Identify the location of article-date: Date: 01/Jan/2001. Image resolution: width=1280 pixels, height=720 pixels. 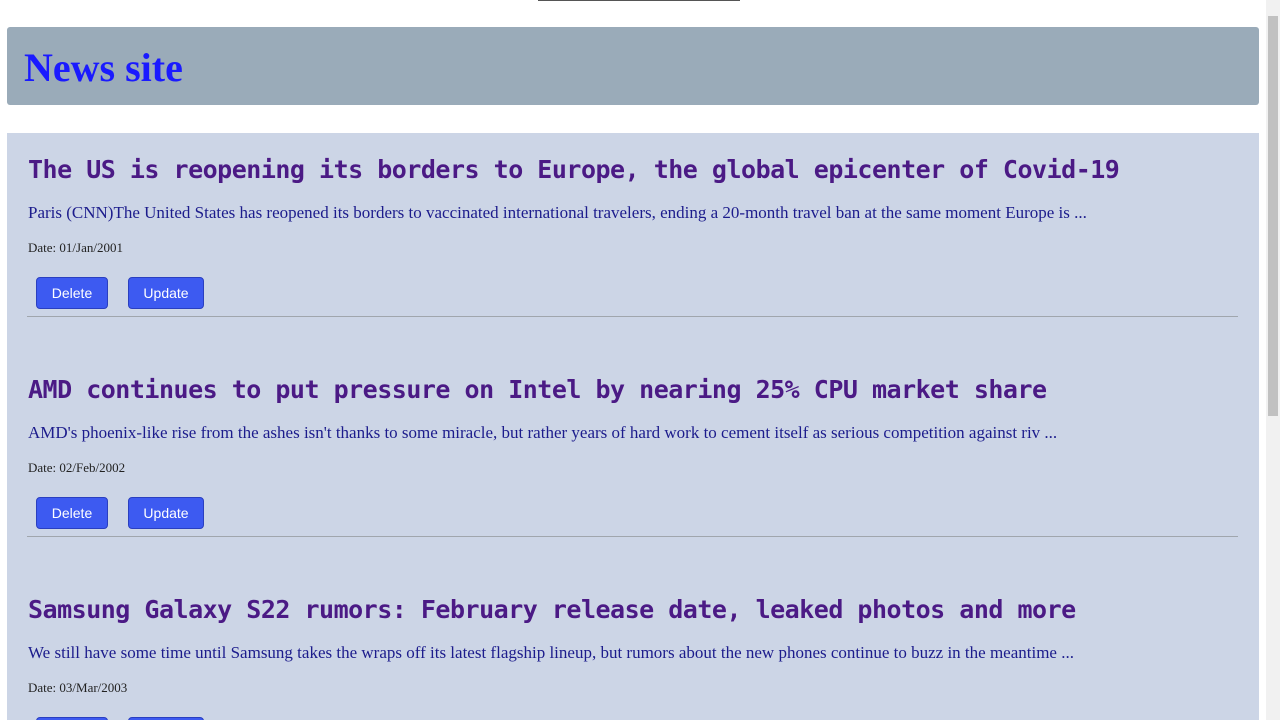
(75, 247).